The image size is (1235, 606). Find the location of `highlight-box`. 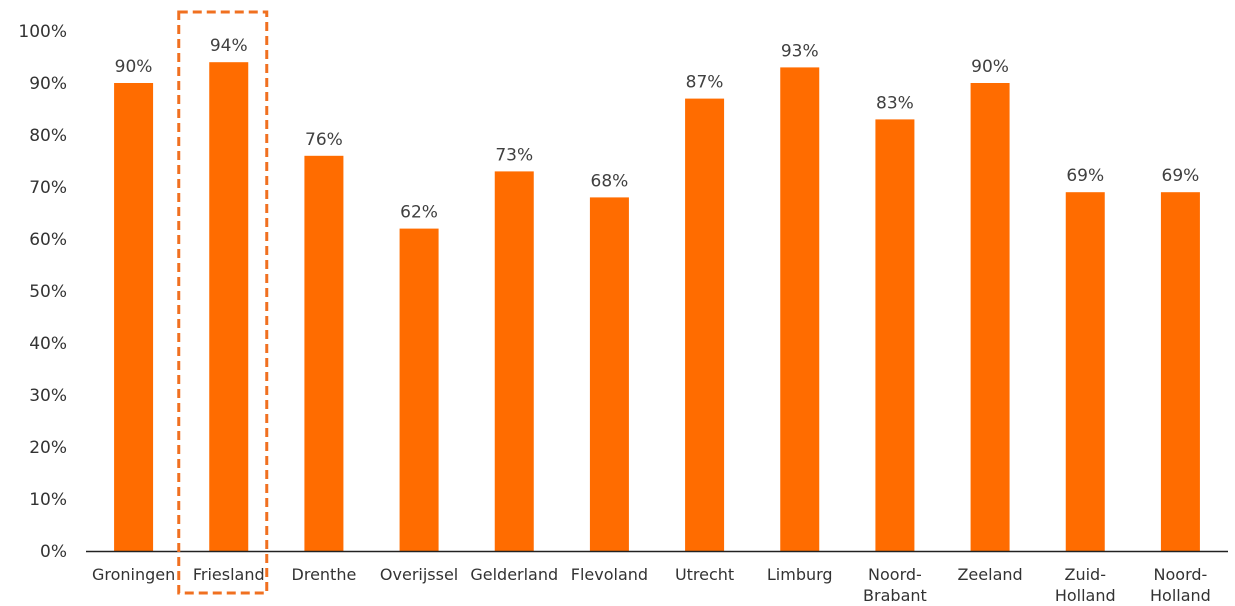

highlight-box is located at coordinates (223, 302).